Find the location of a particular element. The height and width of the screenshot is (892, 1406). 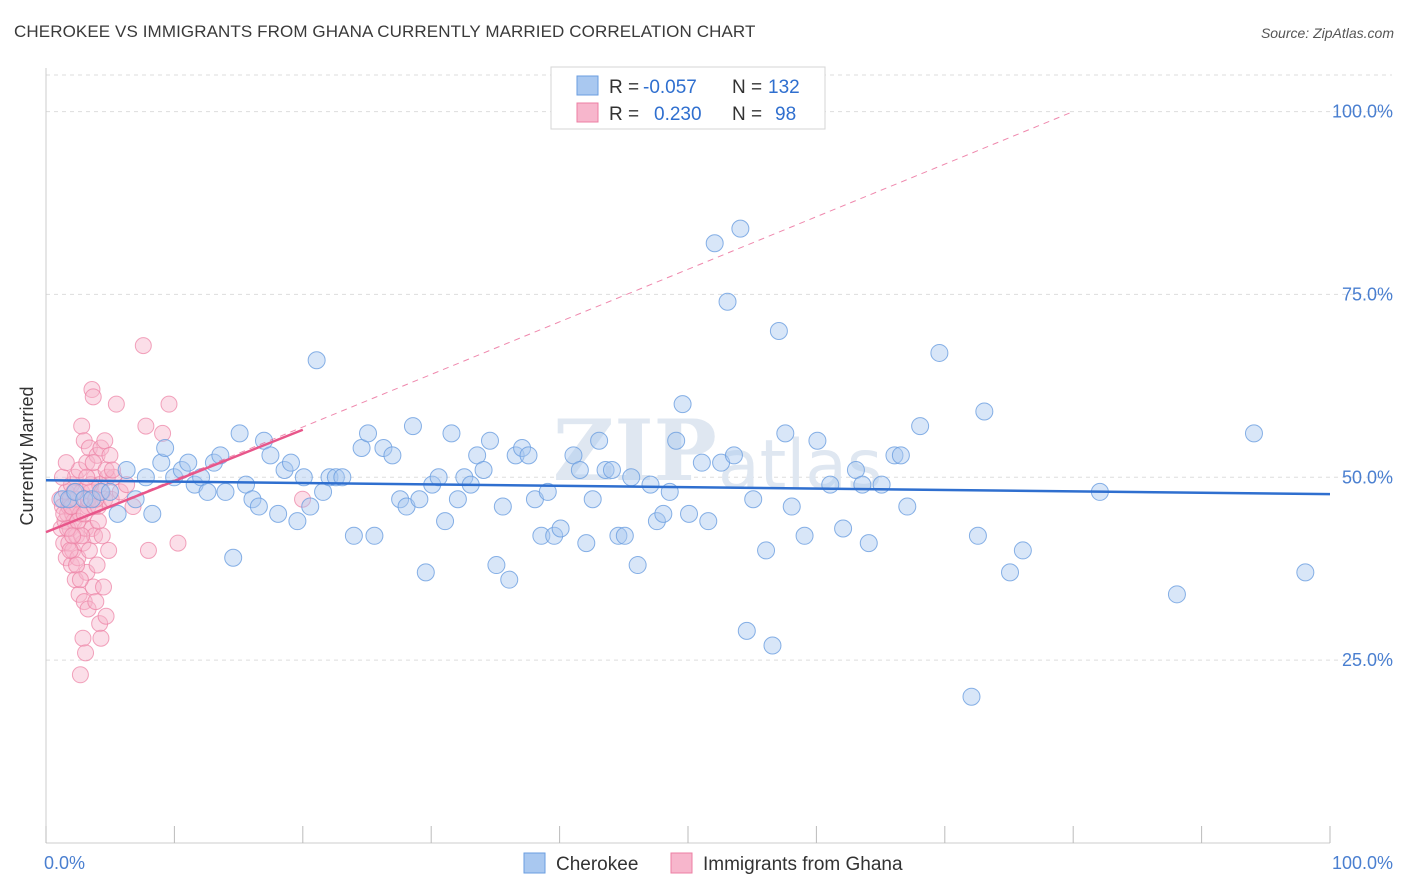

y-tick-label: 50.0% is located at coordinates (1367, 477).